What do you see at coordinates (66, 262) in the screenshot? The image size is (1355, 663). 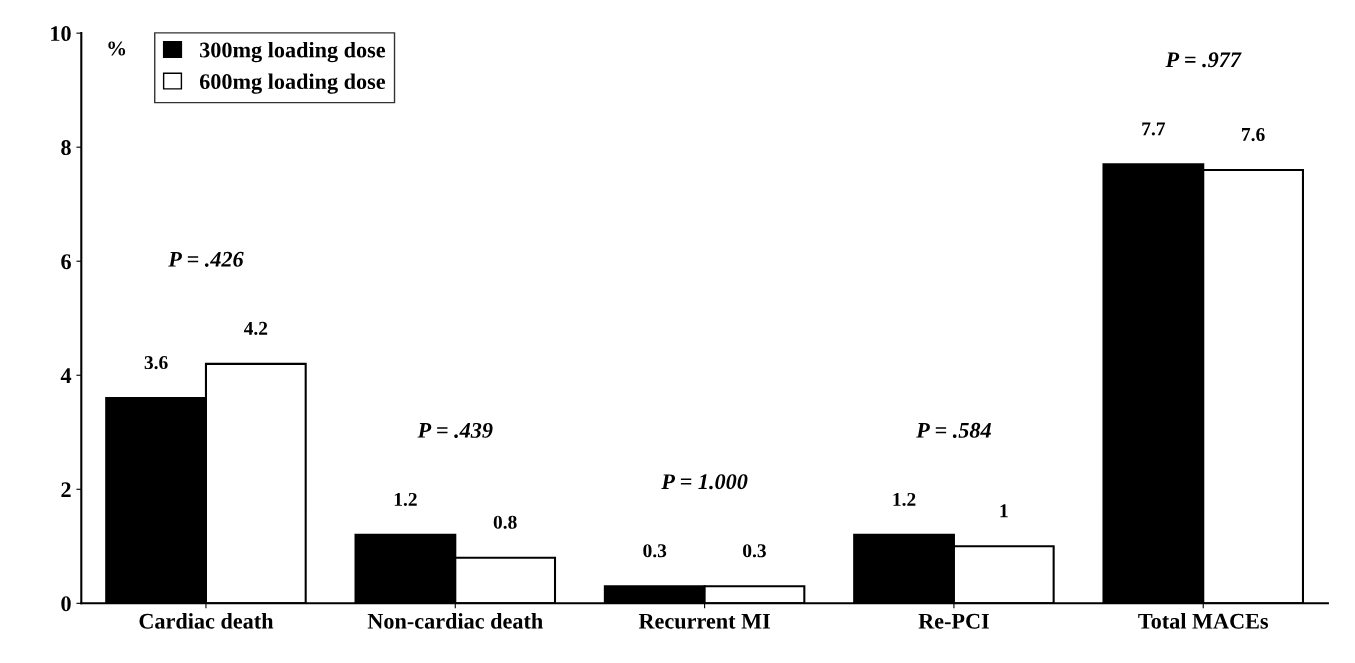 I see `y-tick-label: 6` at bounding box center [66, 262].